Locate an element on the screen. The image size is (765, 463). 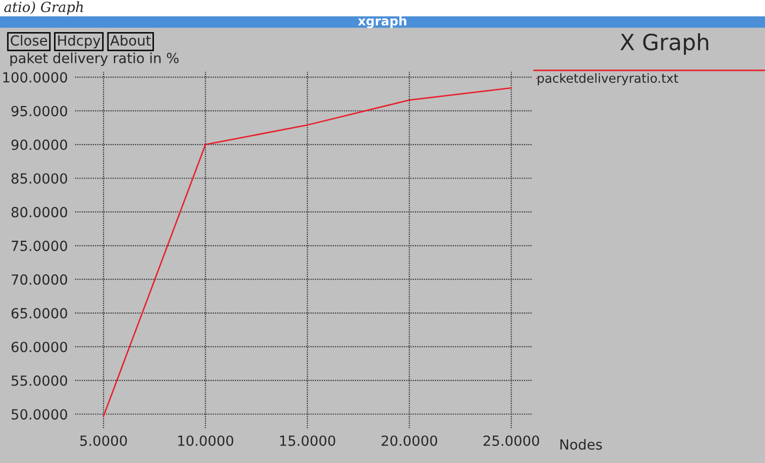
x-tick-label: 15.0000 is located at coordinates (308, 440).